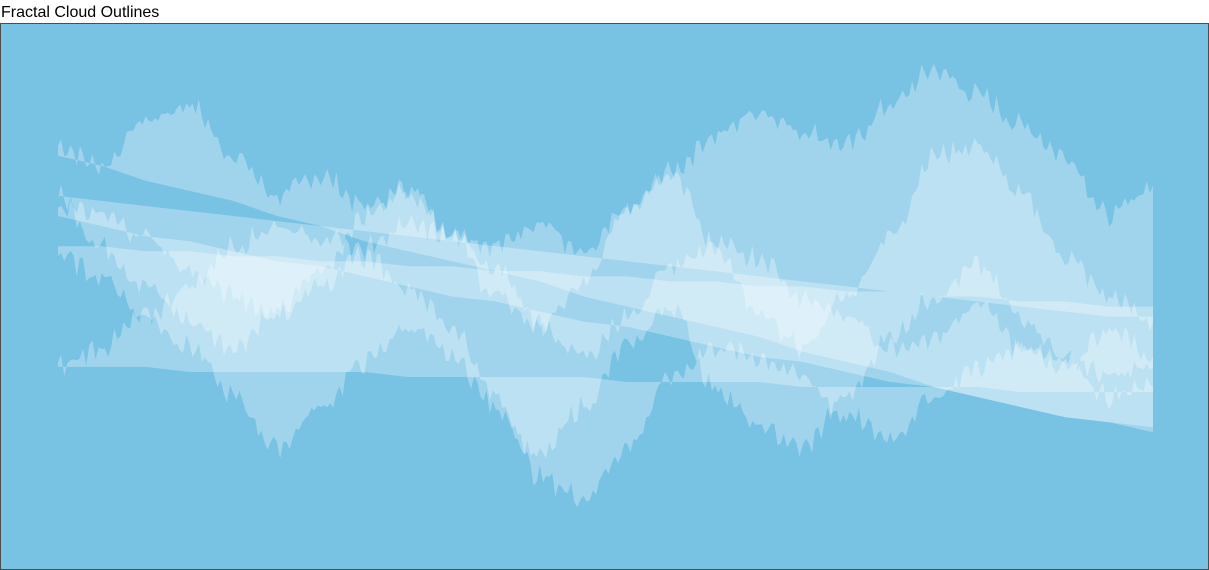  I want to click on chart-title: Fractal Cloud Outlines, so click(80, 12).